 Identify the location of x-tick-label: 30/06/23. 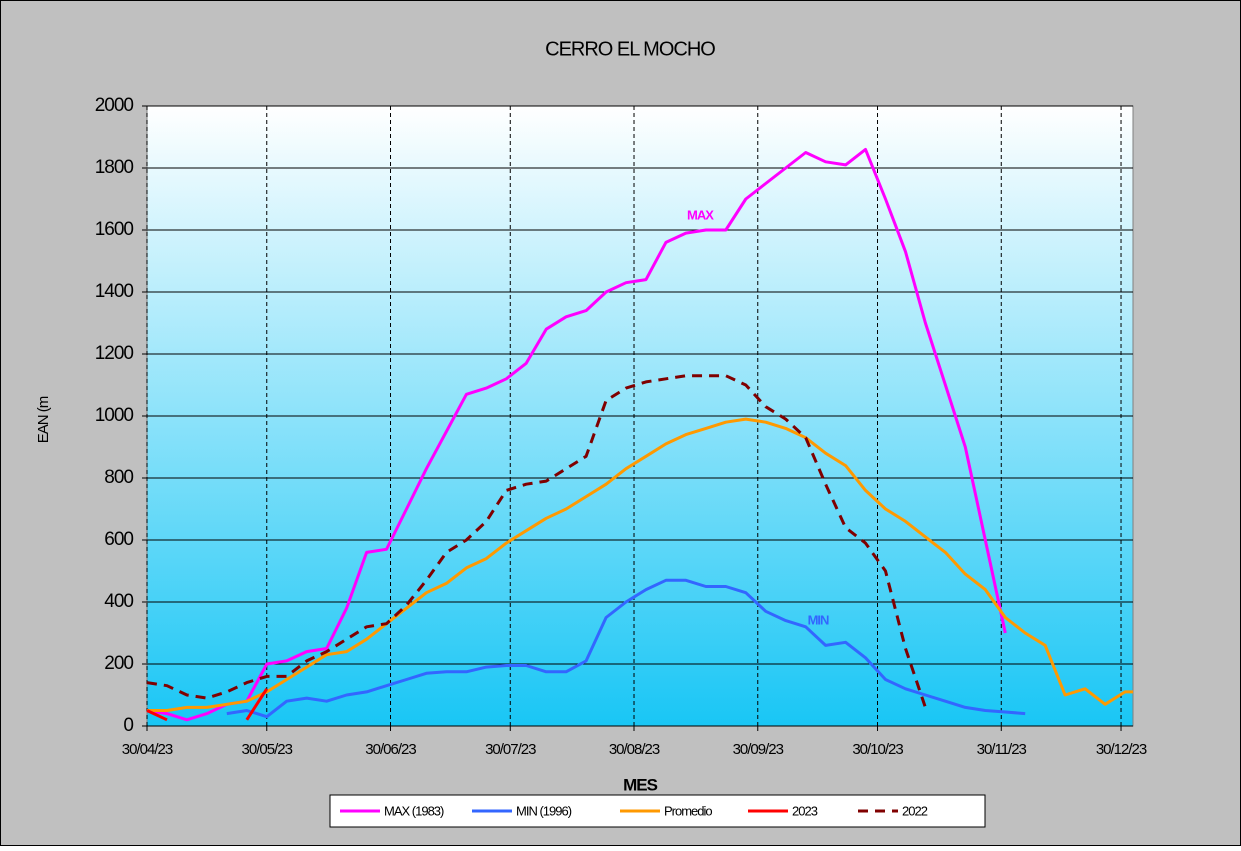
(390, 749).